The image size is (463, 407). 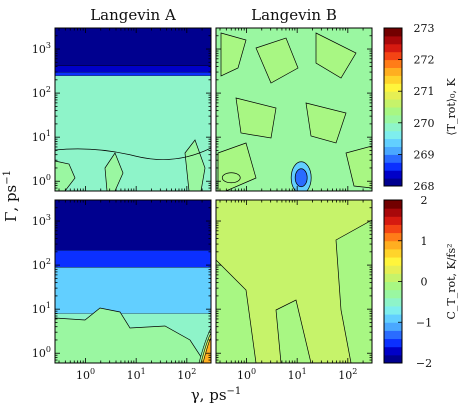 What do you see at coordinates (420, 107) in the screenshot?
I see `colorbar-1: 273 272 271 270 269 268 ⟨T_rot⟩₀, K` at bounding box center [420, 107].